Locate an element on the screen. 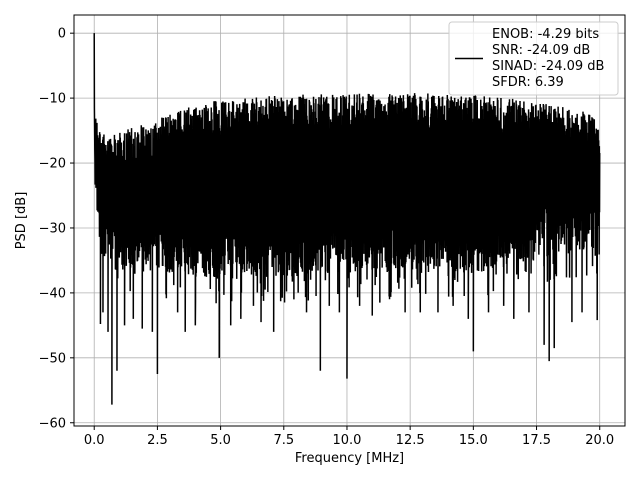 This screenshot has height=480, width=640. legend-snr: SNR: -24.09 dB is located at coordinates (541, 50).